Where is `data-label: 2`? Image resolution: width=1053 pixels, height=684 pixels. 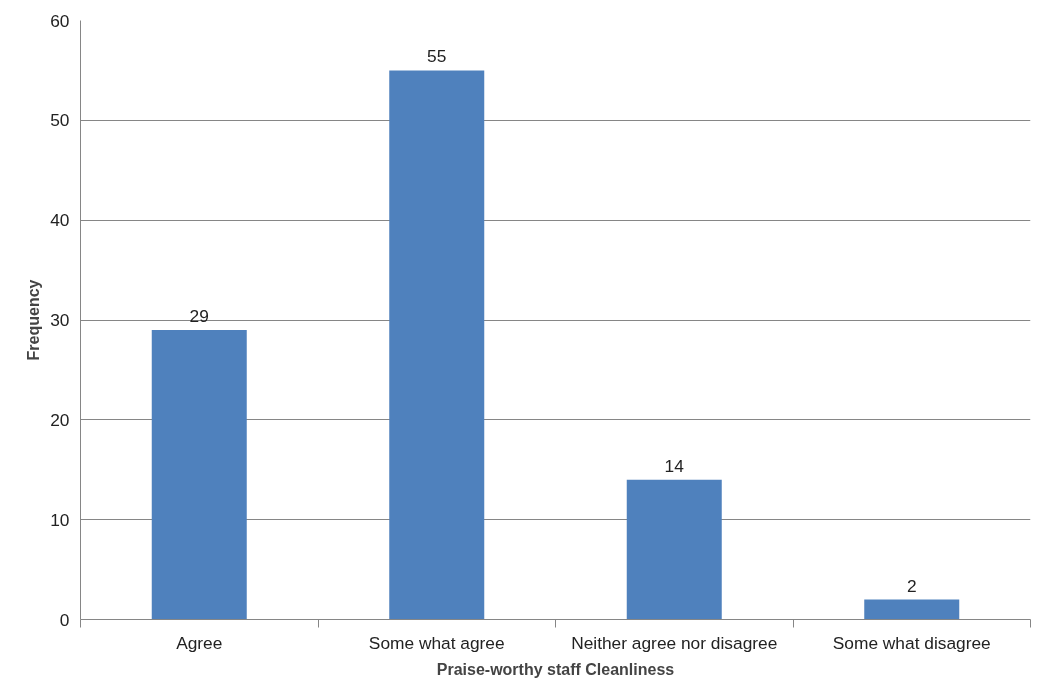 data-label: 2 is located at coordinates (911, 585).